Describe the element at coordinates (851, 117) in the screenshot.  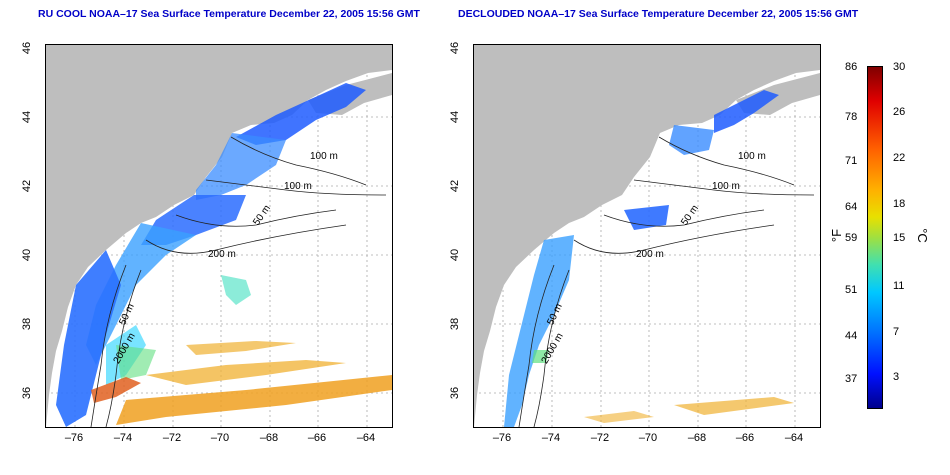
I see `fahrenheit-label: 78` at that location.